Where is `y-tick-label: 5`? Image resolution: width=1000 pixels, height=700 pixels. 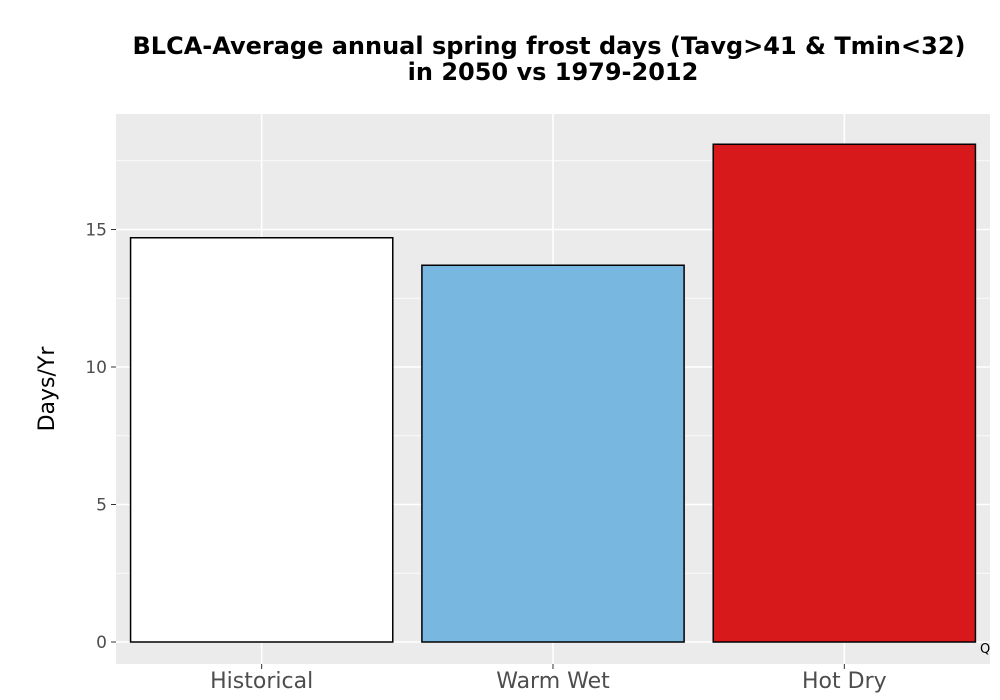 y-tick-label: 5 is located at coordinates (101, 506).